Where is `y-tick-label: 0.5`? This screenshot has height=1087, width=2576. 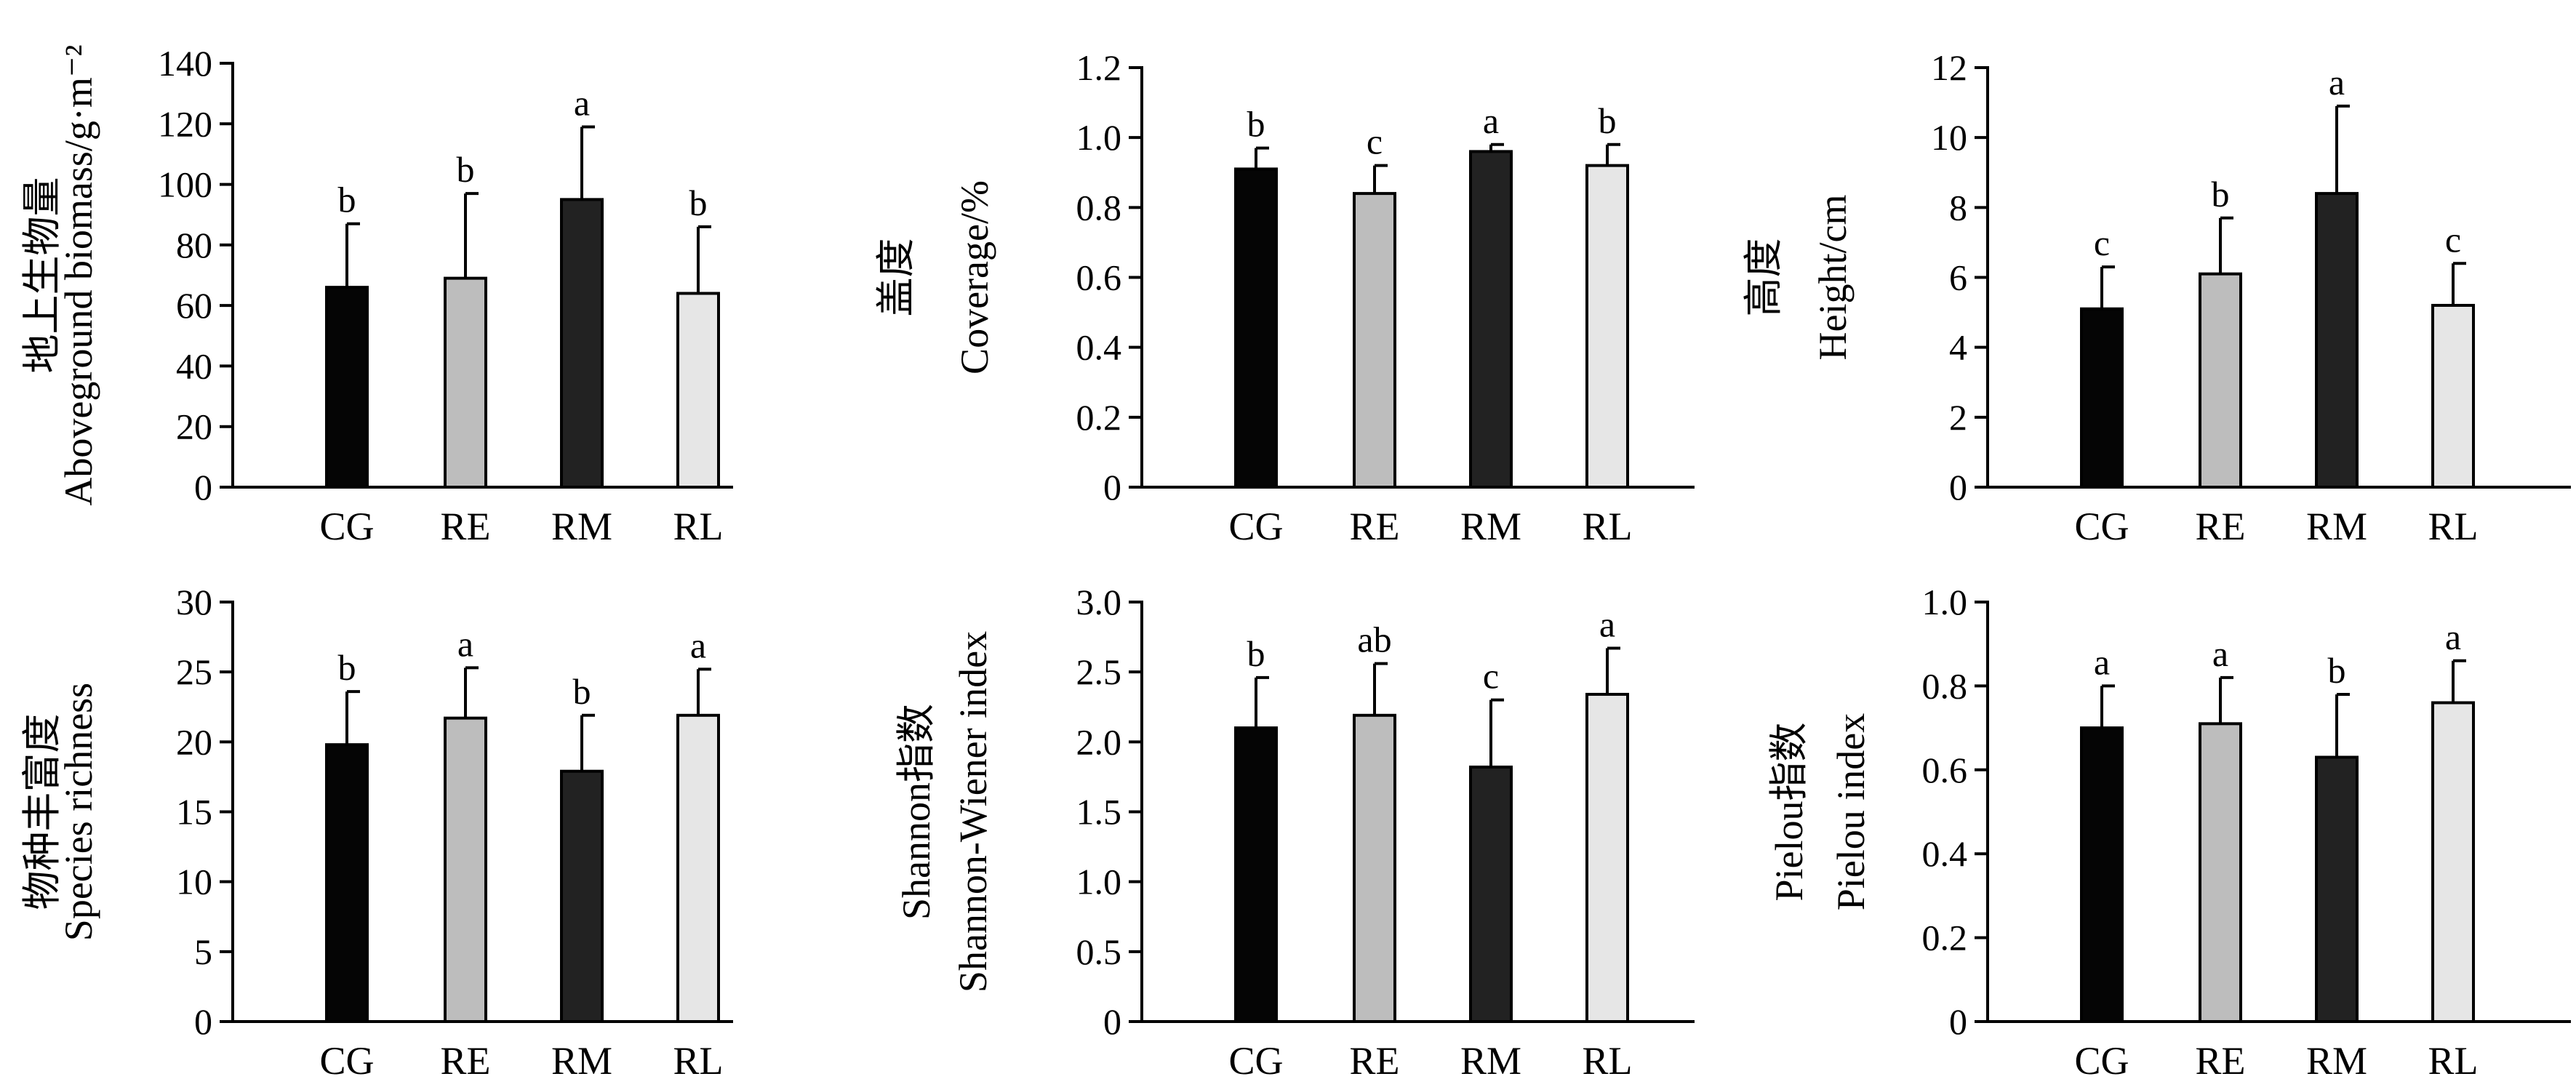 y-tick-label: 0.5 is located at coordinates (1099, 952).